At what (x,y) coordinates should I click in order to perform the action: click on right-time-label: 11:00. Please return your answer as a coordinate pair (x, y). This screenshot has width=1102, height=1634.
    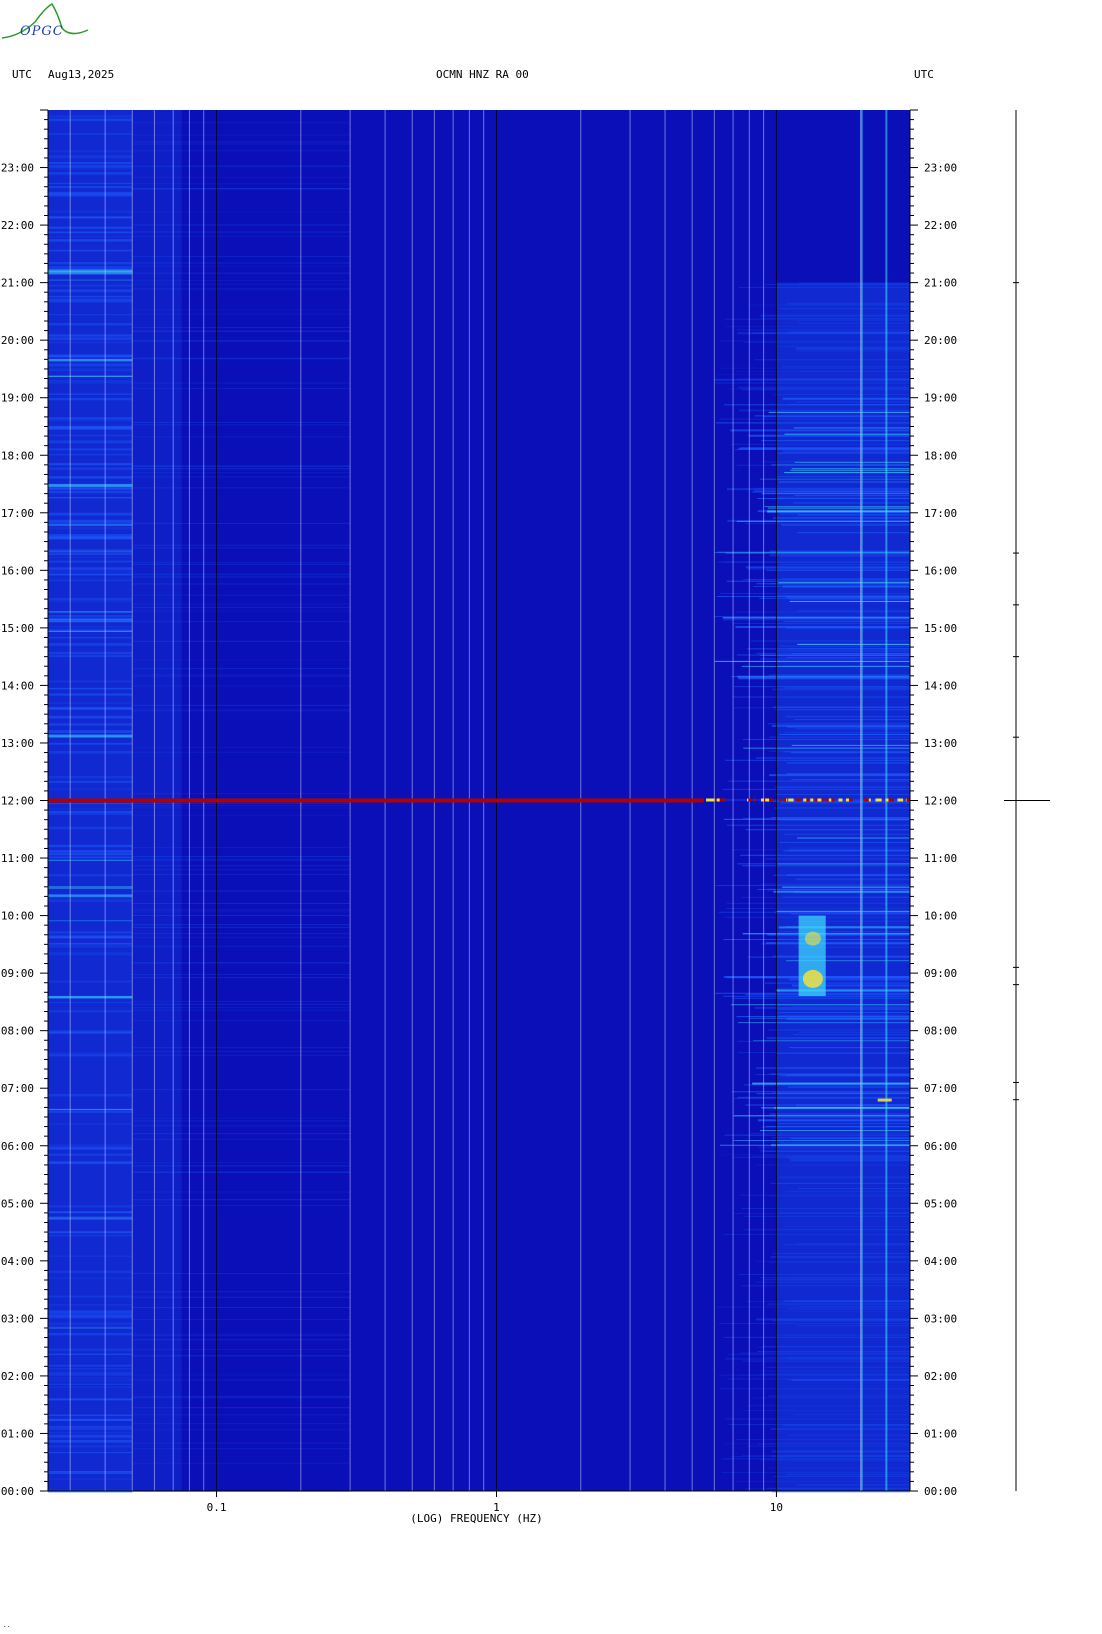
    Looking at the image, I should click on (940, 858).